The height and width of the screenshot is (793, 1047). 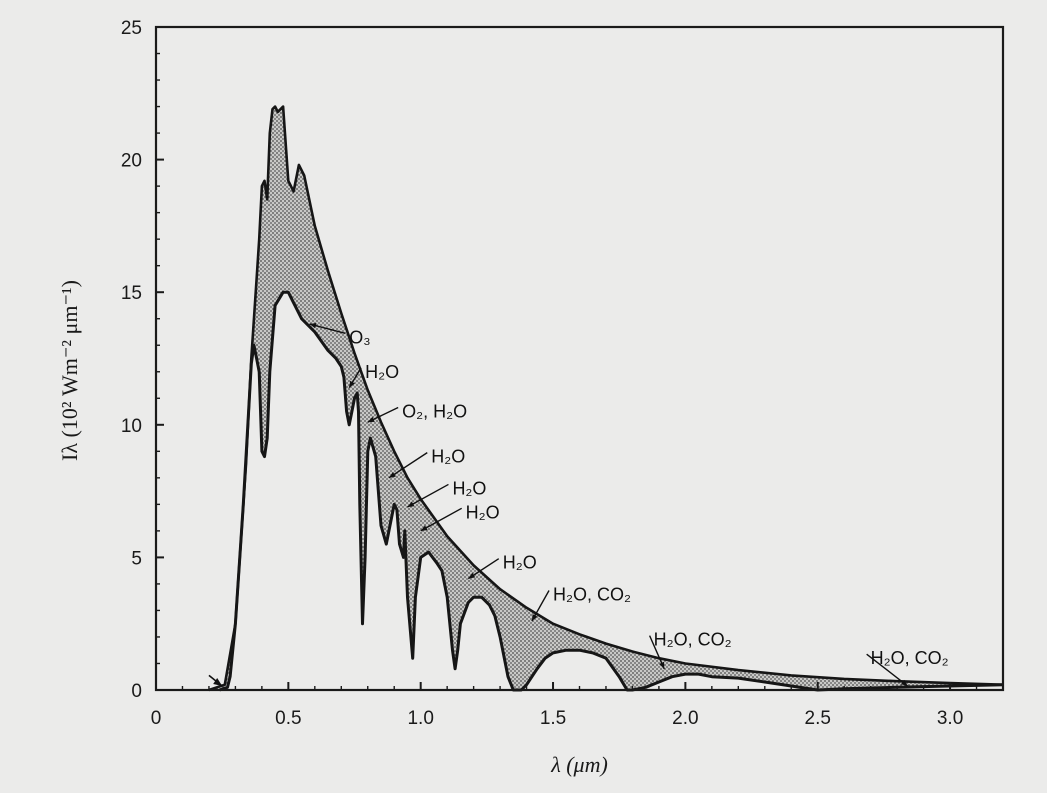 I want to click on y-tick-label: 0, so click(x=136, y=691).